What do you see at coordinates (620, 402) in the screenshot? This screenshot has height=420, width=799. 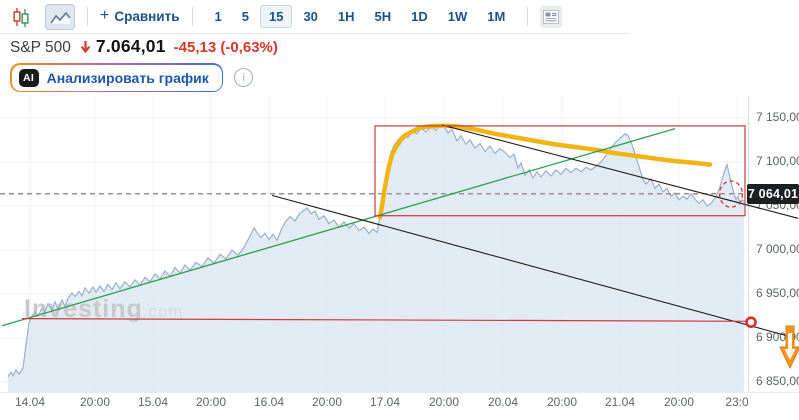 I see `x-axis-tick-label: 21.04` at bounding box center [620, 402].